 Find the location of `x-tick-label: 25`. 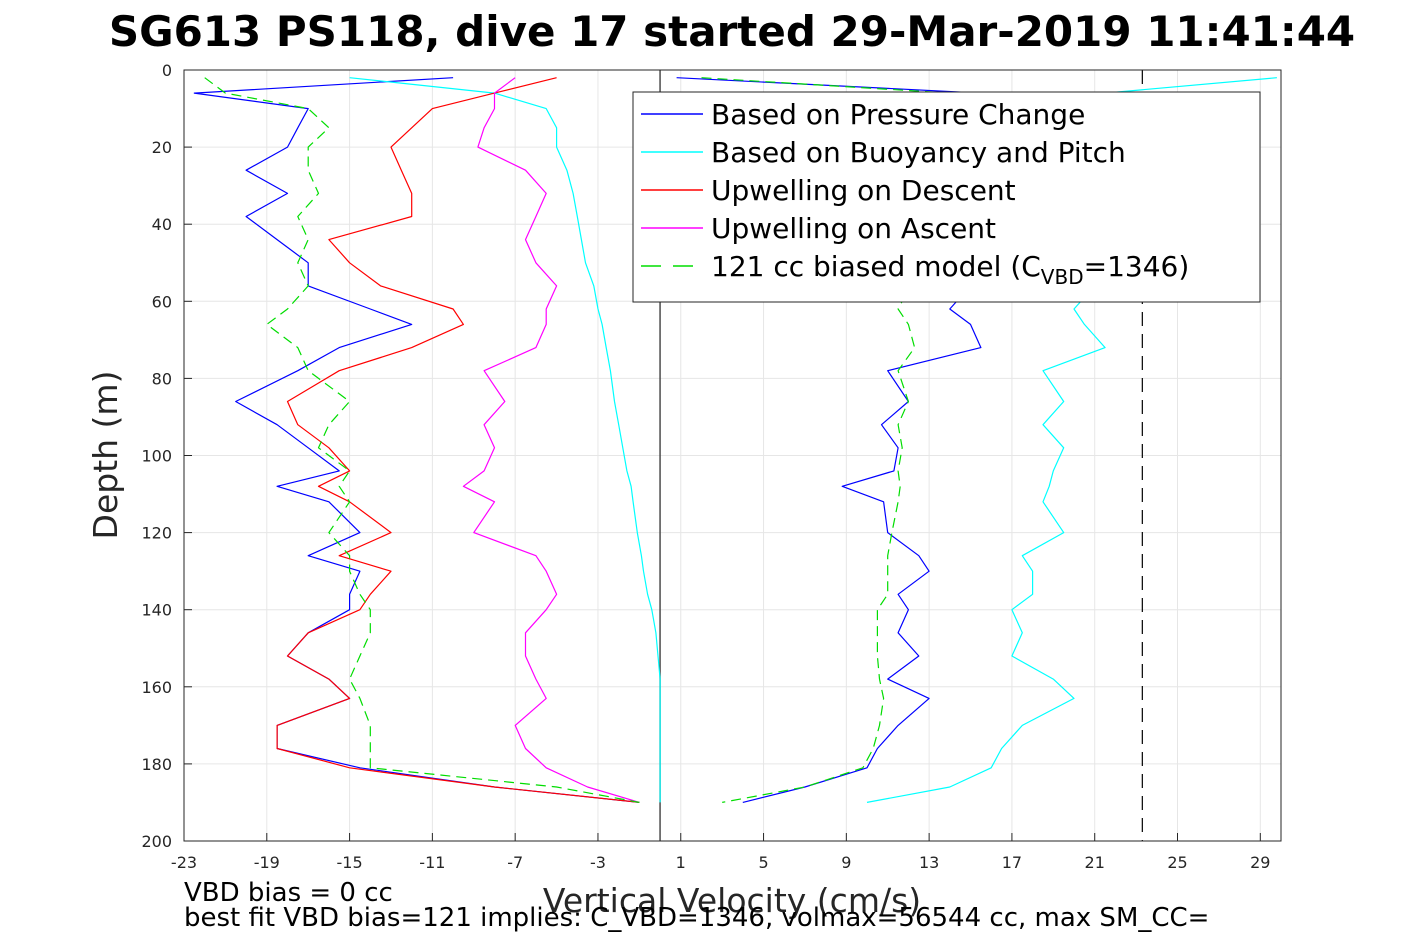

x-tick-label: 25 is located at coordinates (1177, 862).